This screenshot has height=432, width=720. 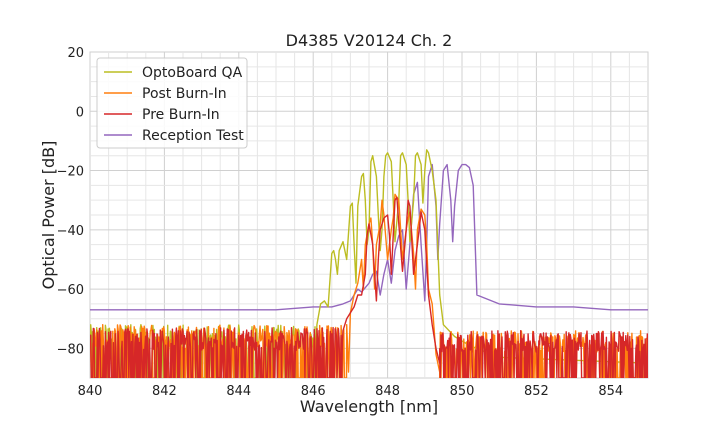 I want to click on x-tick-label: 840, so click(x=90, y=391).